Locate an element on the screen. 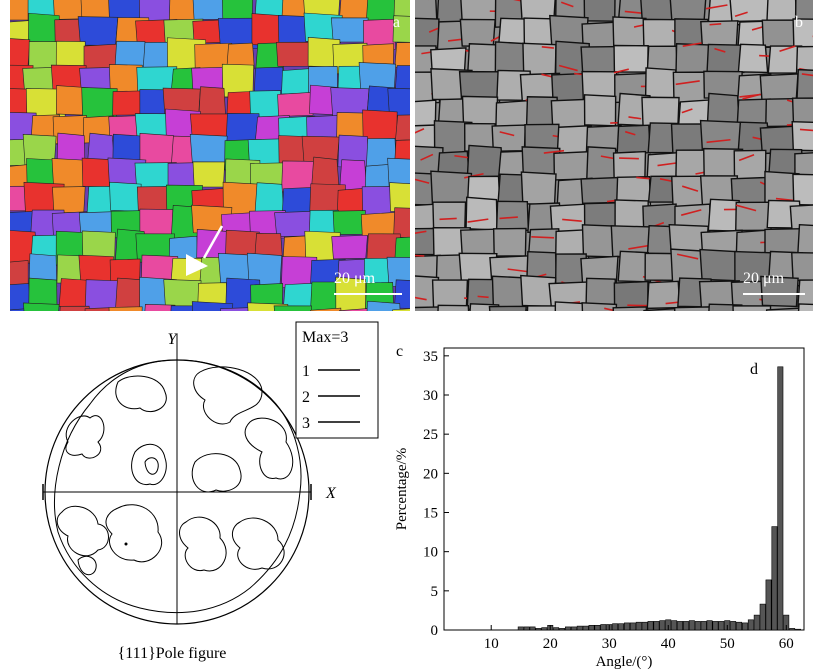  y-tick-label: 10 is located at coordinates (430, 553).